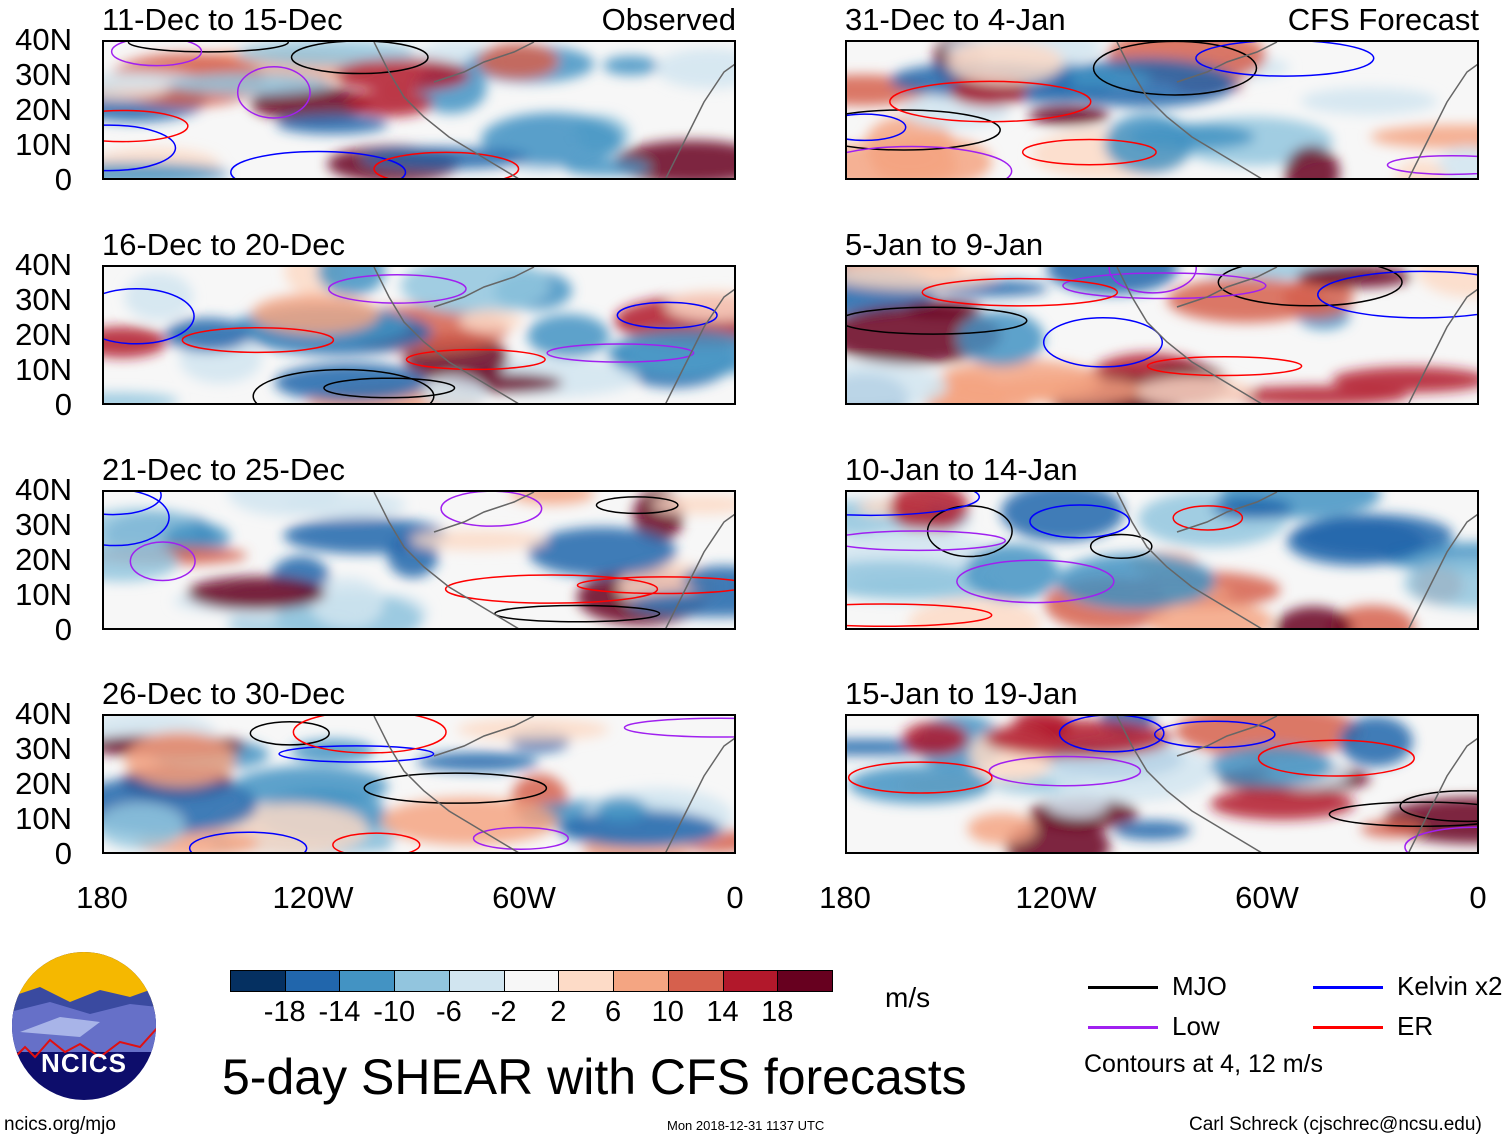  I want to click on panel-title: 21-Dec to 25-Dec, so click(223, 469).